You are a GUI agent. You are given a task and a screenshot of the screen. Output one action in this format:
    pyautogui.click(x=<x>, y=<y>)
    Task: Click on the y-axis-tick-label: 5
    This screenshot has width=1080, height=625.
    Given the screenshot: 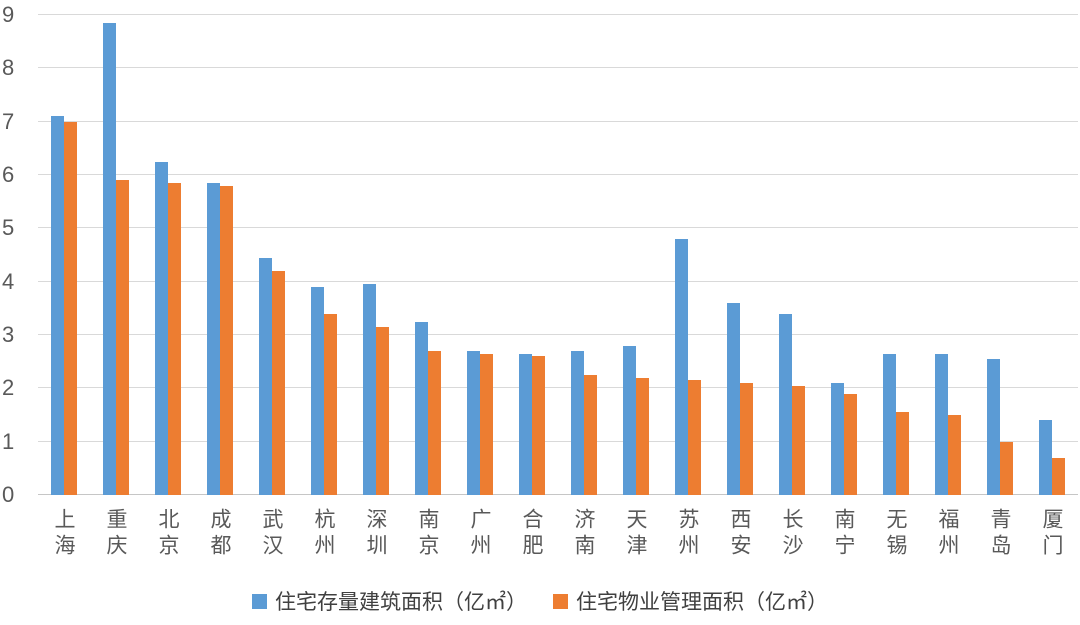 What is the action you would take?
    pyautogui.click(x=8, y=228)
    